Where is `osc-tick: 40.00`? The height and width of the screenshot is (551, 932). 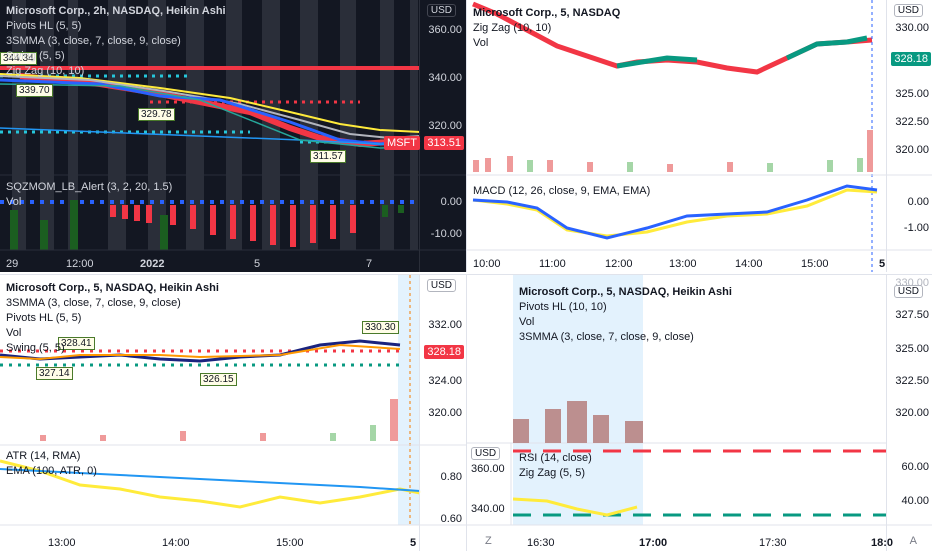
osc-tick: 40.00 is located at coordinates (915, 501).